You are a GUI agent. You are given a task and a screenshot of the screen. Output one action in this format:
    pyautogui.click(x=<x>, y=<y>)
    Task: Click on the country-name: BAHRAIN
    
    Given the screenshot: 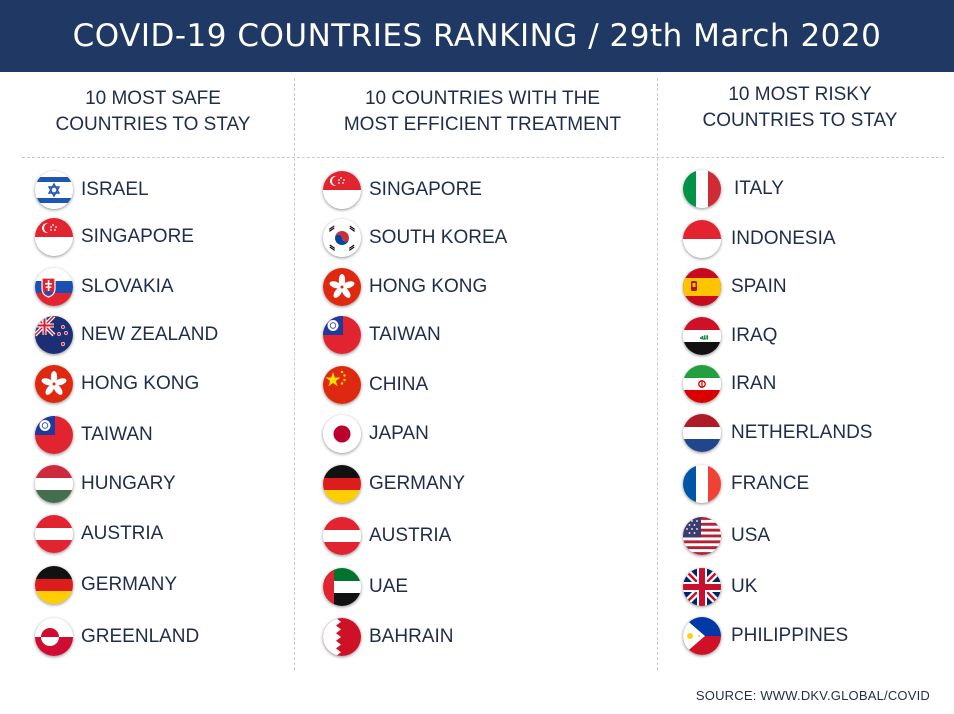 What is the action you would take?
    pyautogui.click(x=411, y=636)
    